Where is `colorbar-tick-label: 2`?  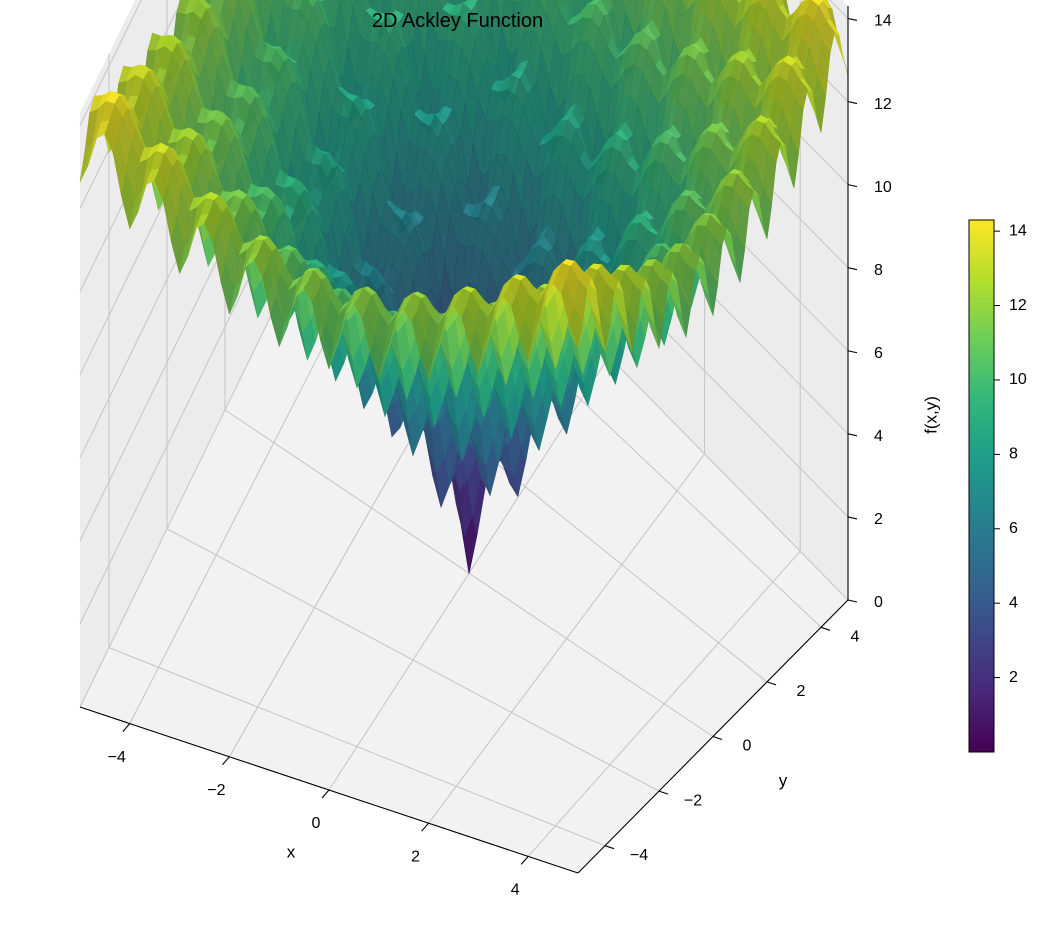 colorbar-tick-label: 2 is located at coordinates (1013, 677).